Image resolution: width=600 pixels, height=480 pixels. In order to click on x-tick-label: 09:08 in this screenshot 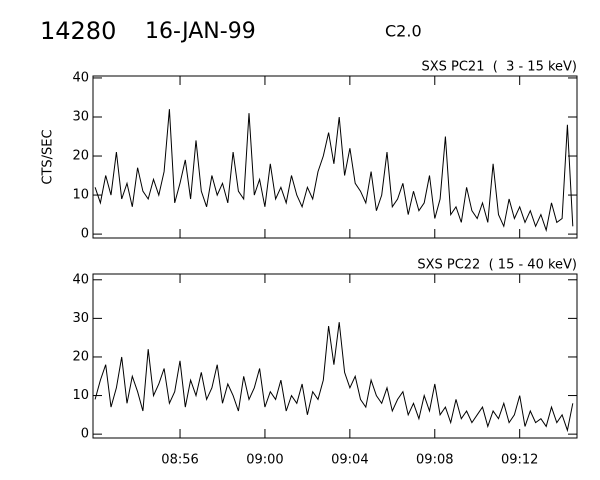, I will do `click(434, 460)`.